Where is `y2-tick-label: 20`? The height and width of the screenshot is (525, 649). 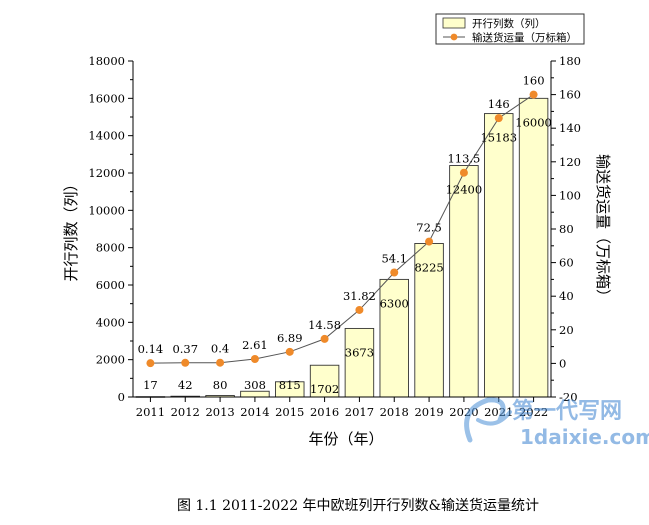
y2-tick-label: 20 is located at coordinates (566, 330).